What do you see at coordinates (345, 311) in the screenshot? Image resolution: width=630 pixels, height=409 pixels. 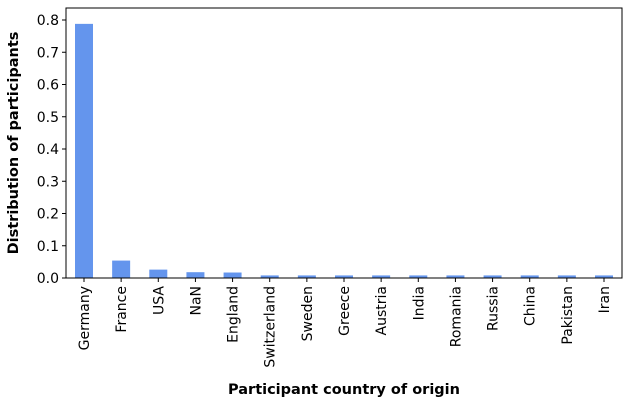 I see `x-tick-label: Greece` at bounding box center [345, 311].